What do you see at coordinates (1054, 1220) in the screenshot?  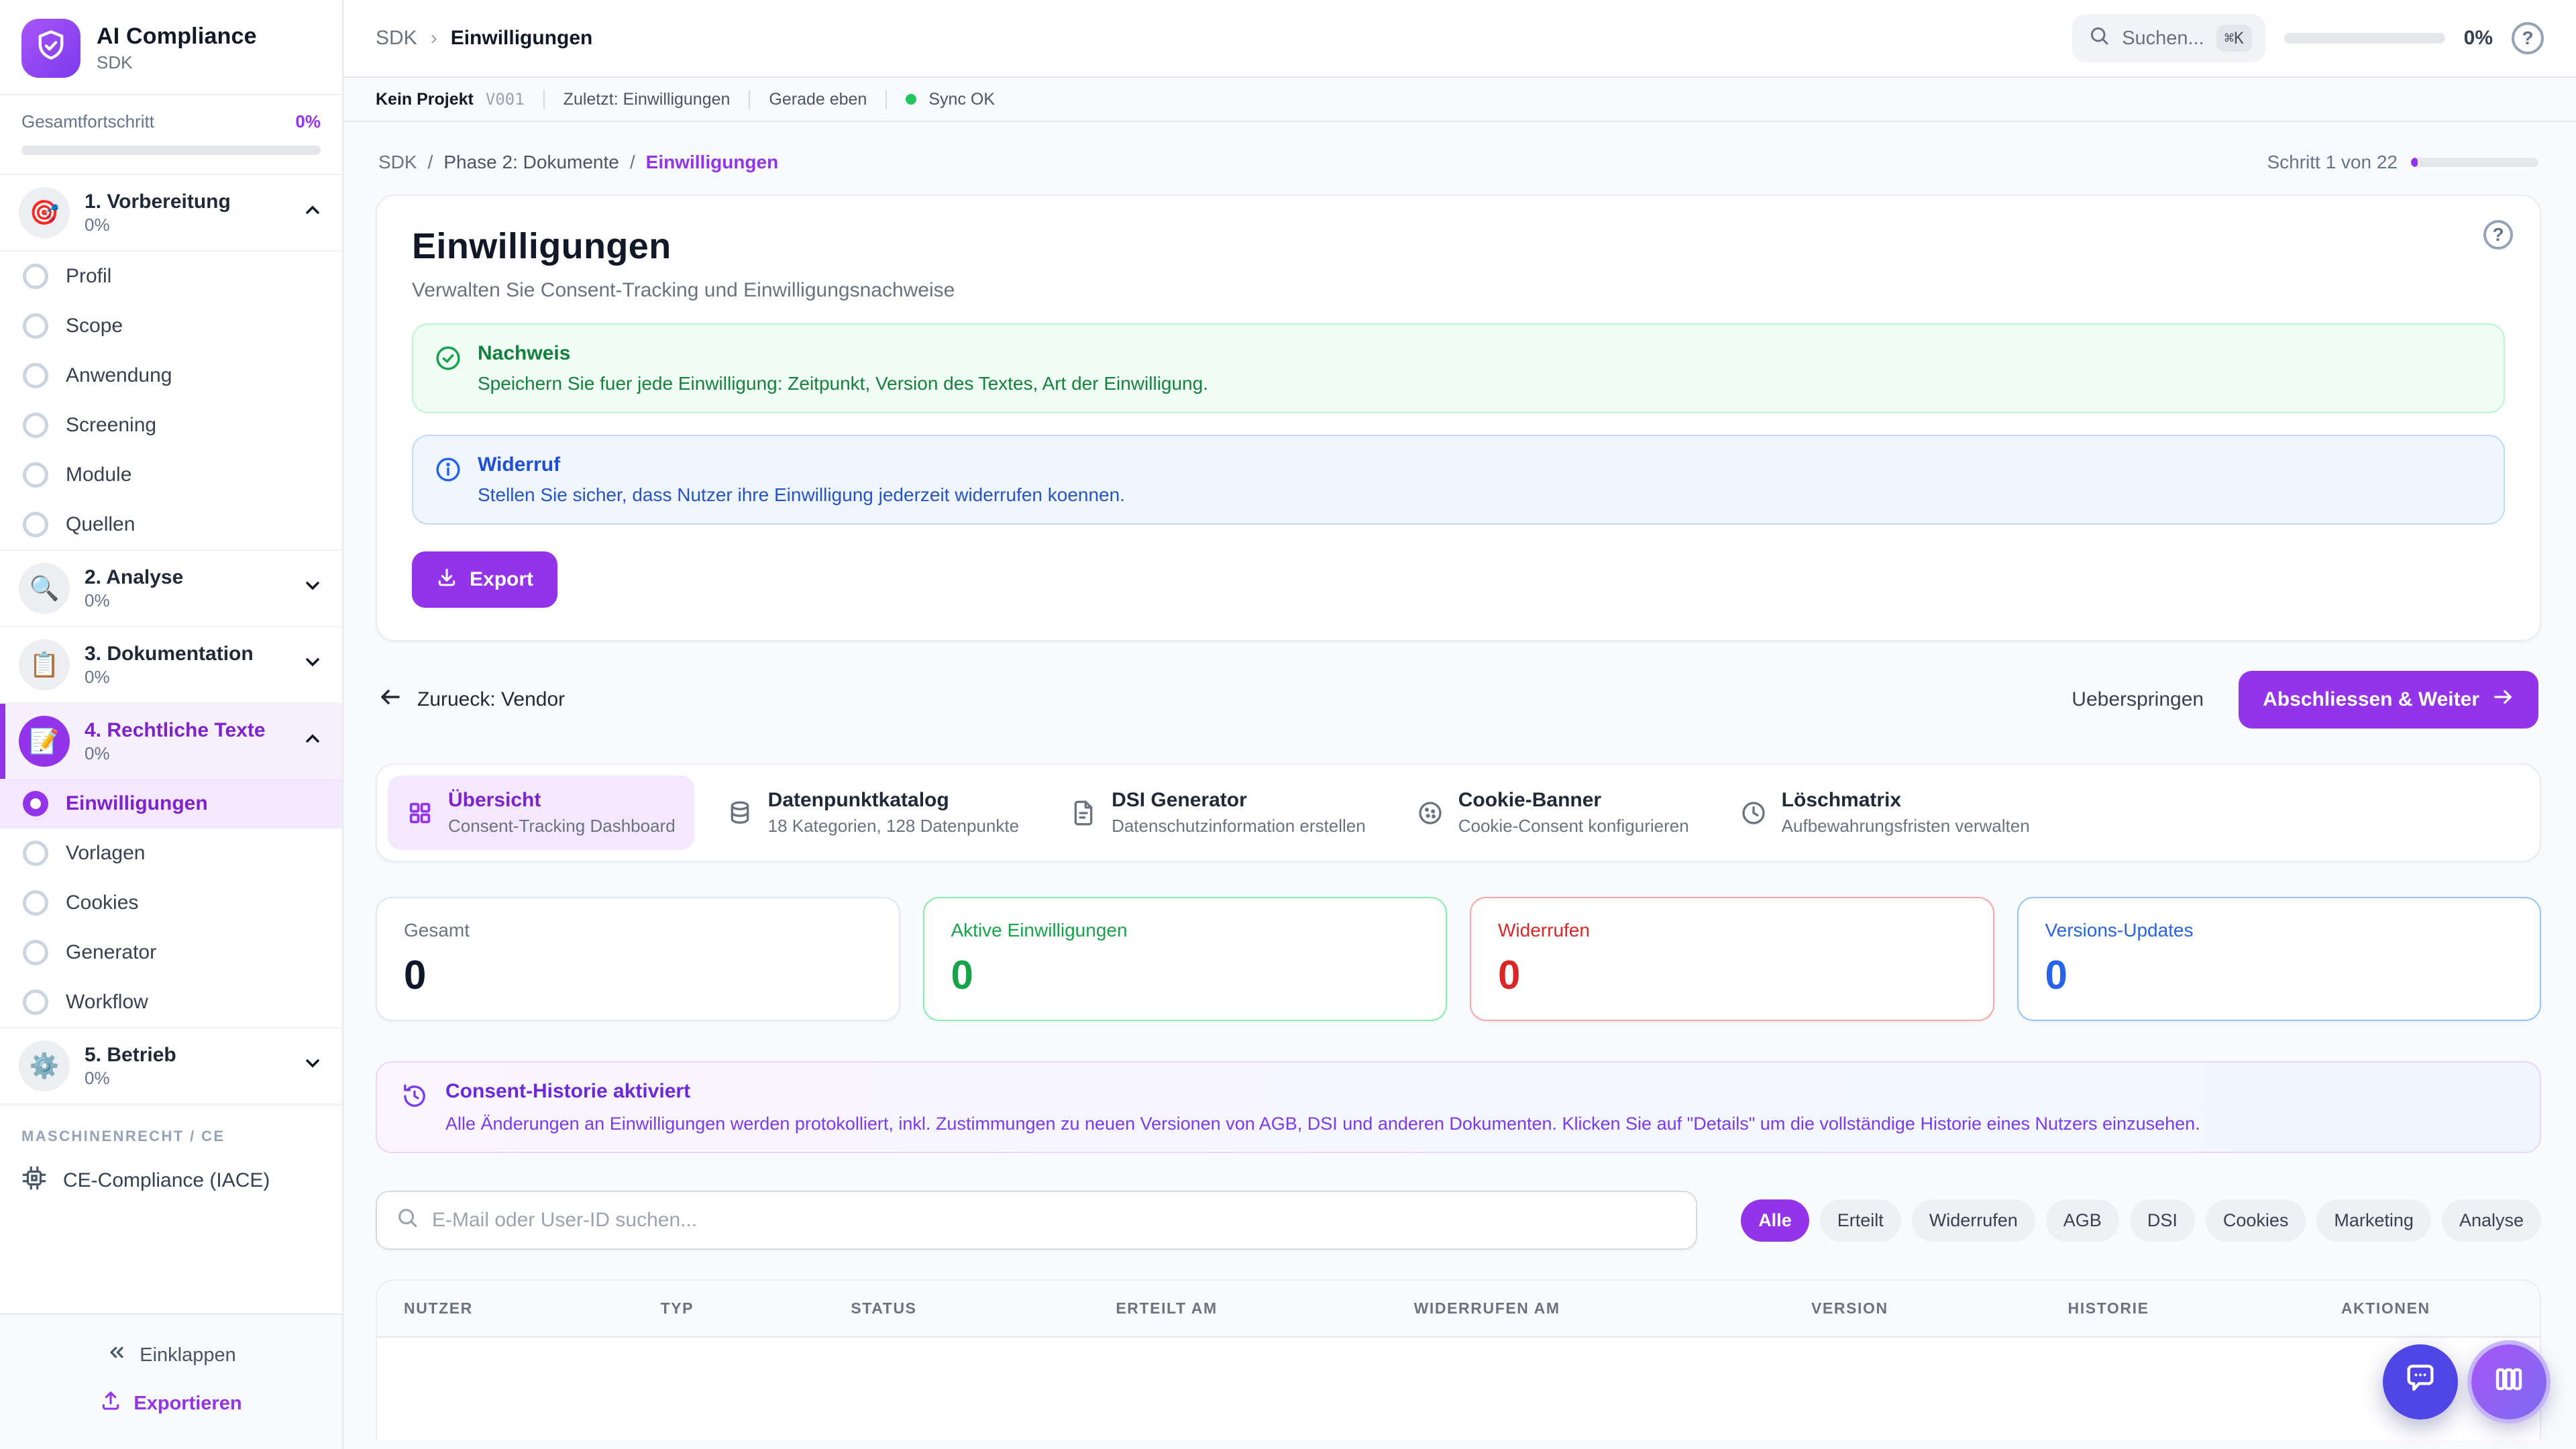 I see `user-search-input` at bounding box center [1054, 1220].